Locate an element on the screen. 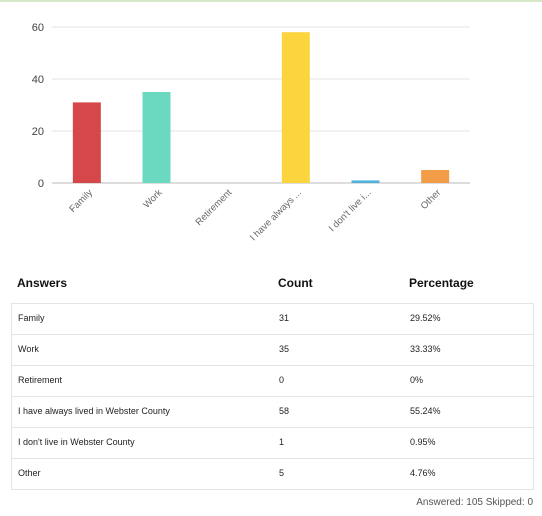  table-row: Work 35 33.33% is located at coordinates (272, 349).